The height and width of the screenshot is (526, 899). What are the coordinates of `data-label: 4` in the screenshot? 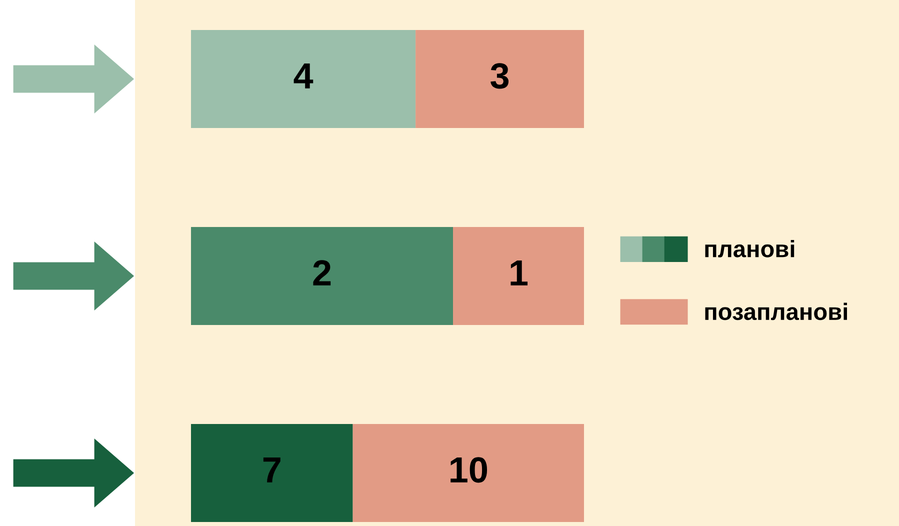 It's located at (304, 75).